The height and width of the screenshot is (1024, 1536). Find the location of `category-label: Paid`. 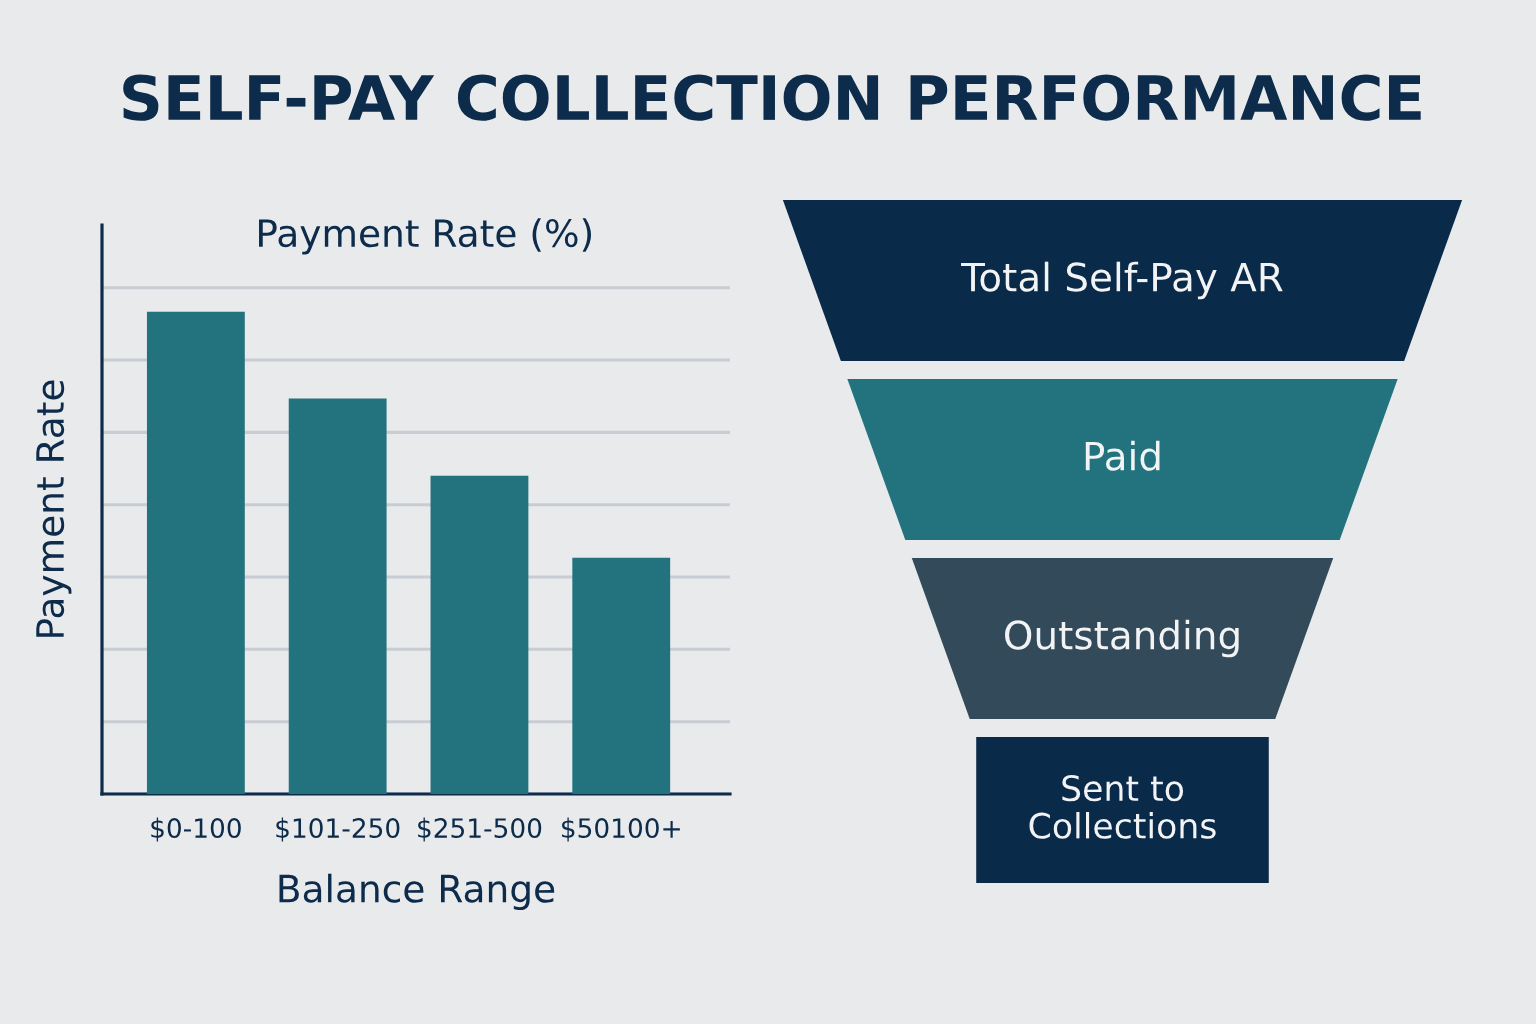

category-label: Paid is located at coordinates (1122, 455).